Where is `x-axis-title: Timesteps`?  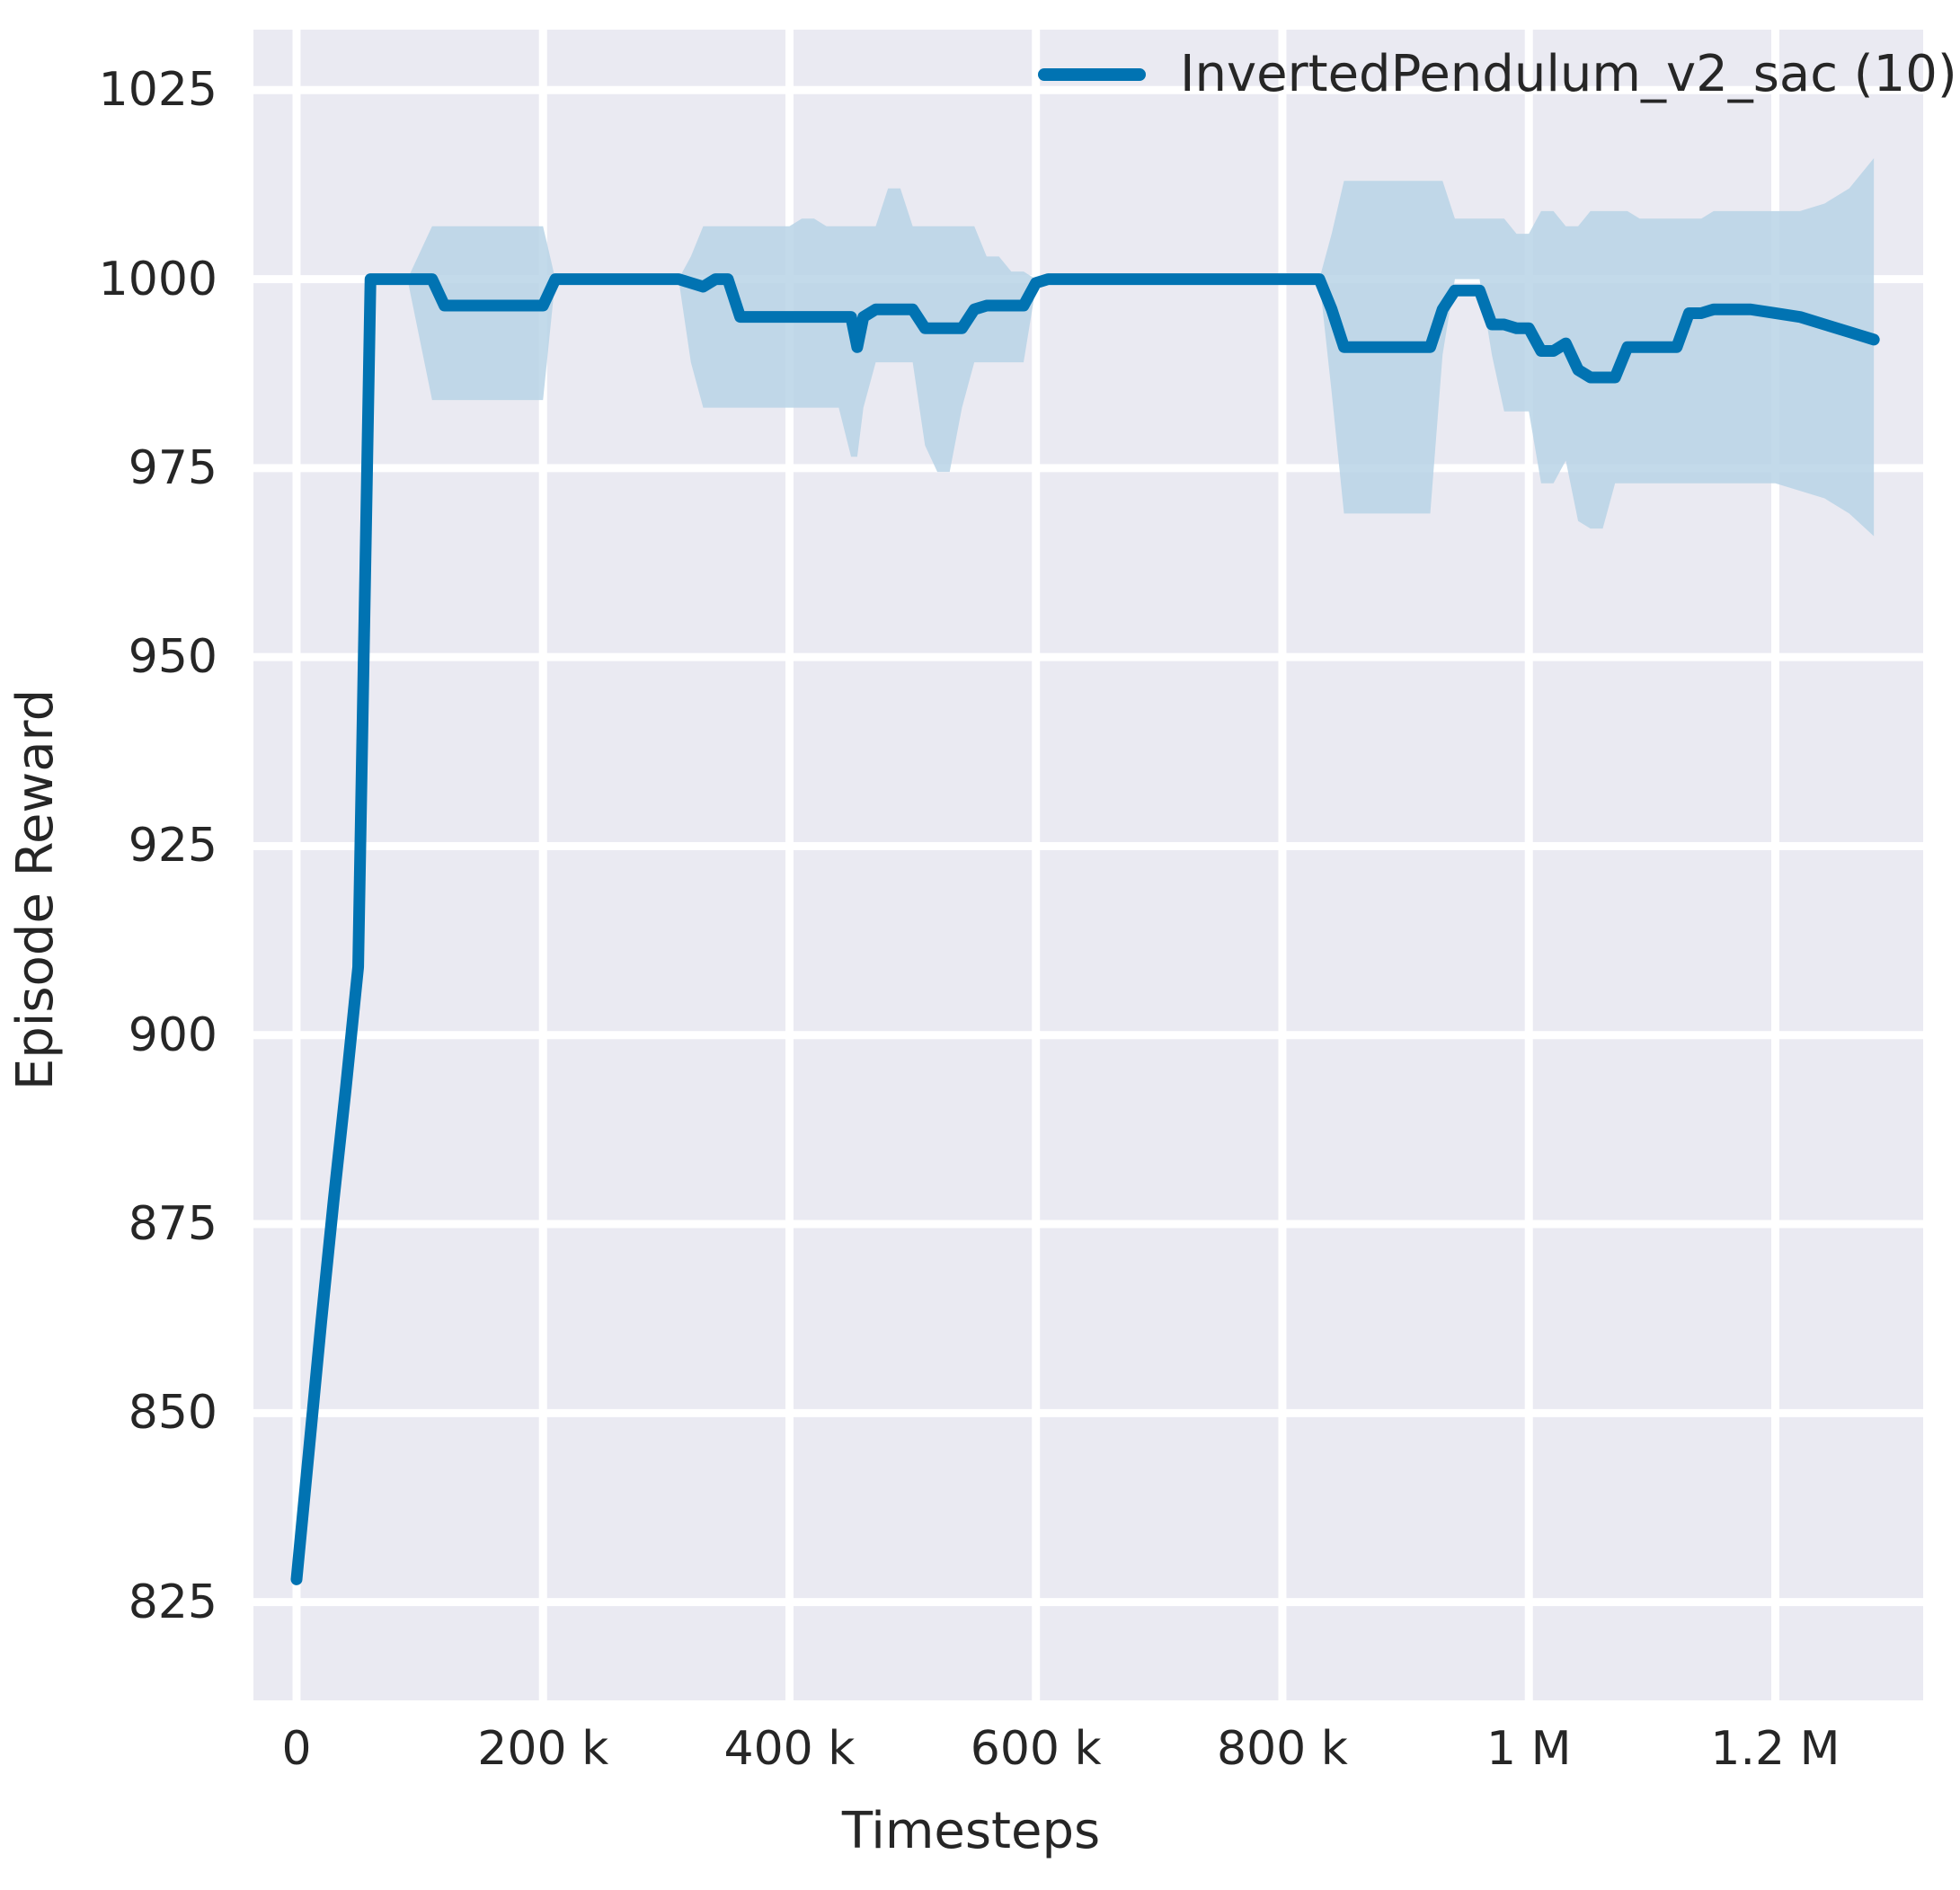 x-axis-title: Timesteps is located at coordinates (980, 1831).